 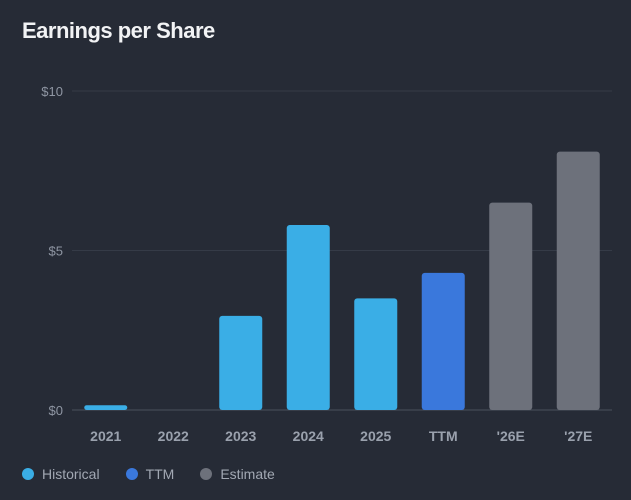 What do you see at coordinates (443, 436) in the screenshot?
I see `x-tick-label: TTM` at bounding box center [443, 436].